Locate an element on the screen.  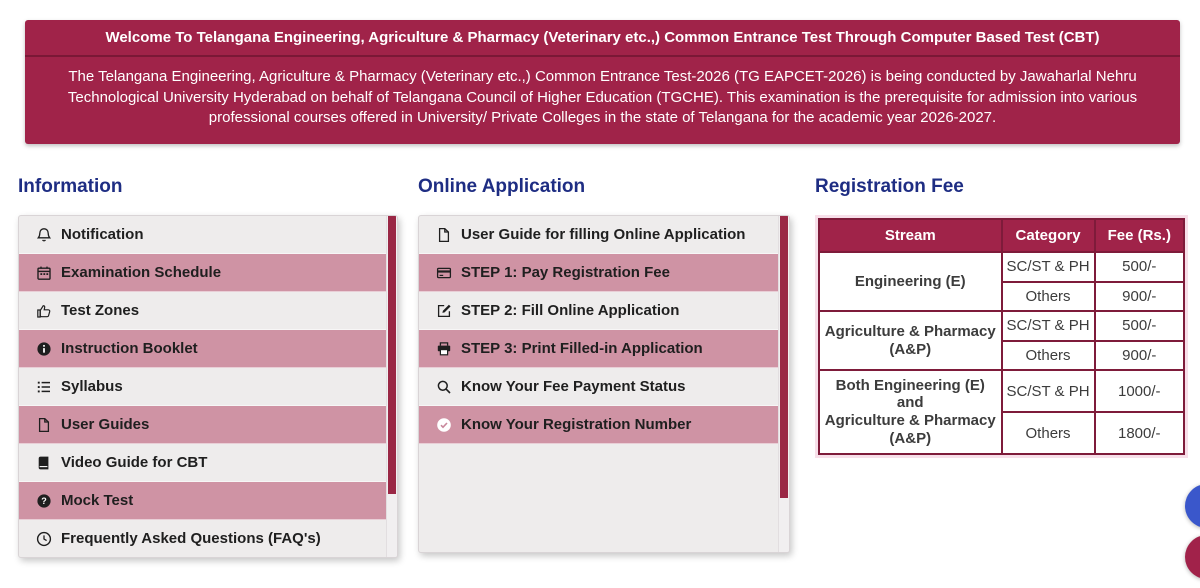
information-heading: Information is located at coordinates (70, 186).